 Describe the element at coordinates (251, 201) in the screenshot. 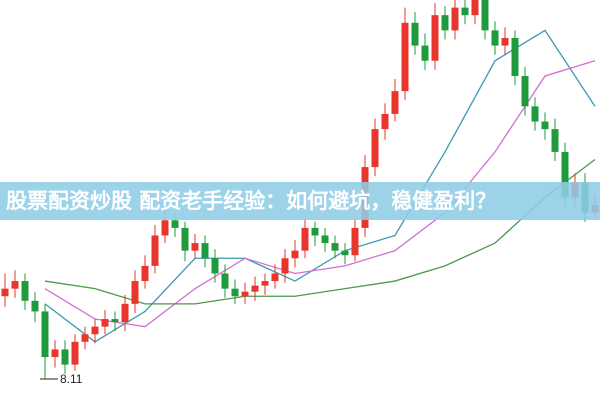

I see `chart-title: 股票配资炒股 配资老手经验：如何避坑，稳健盈利？` at that location.